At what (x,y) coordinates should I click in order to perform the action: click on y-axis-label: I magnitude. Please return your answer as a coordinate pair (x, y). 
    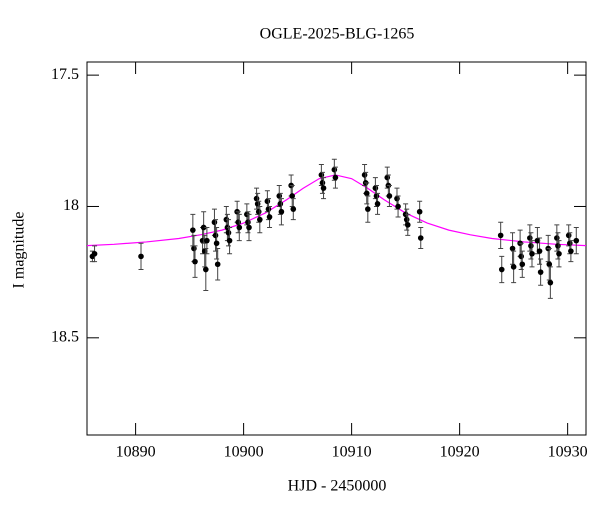
    Looking at the image, I should click on (19, 250).